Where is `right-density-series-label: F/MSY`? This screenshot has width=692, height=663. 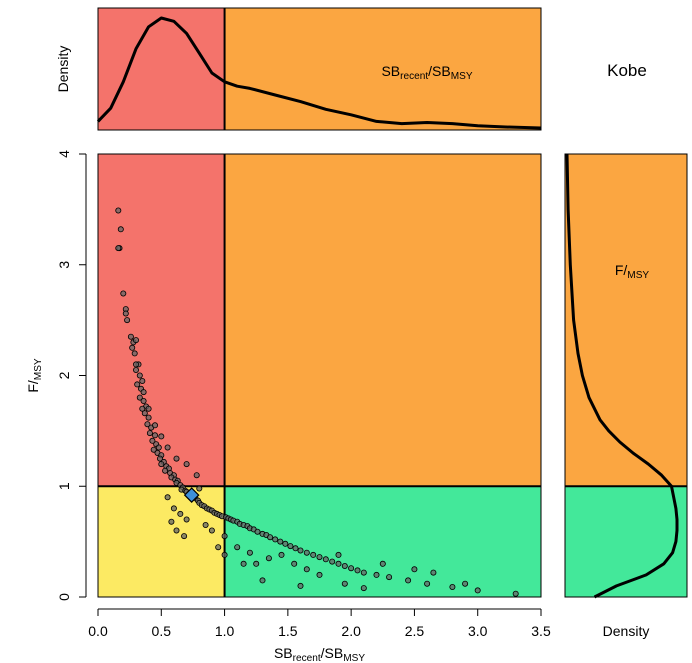 right-density-series-label: F/MSY is located at coordinates (632, 271).